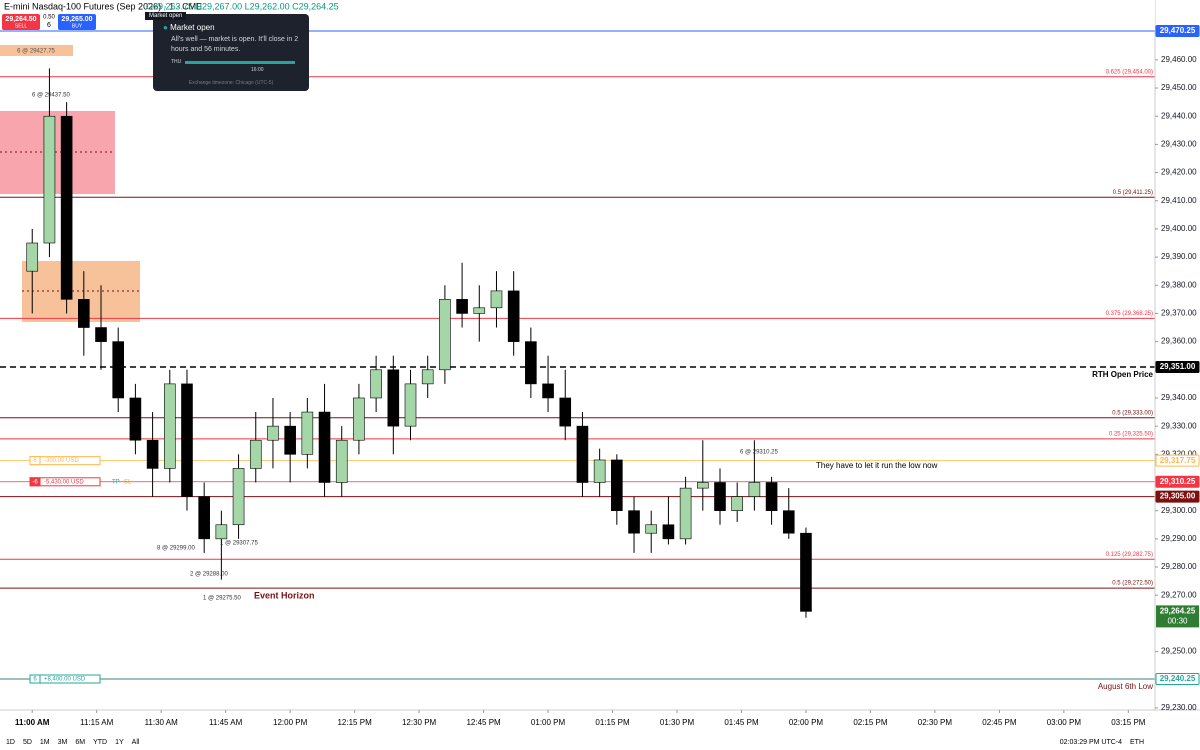  I want to click on buy-price: 29,265.00, so click(76, 19).